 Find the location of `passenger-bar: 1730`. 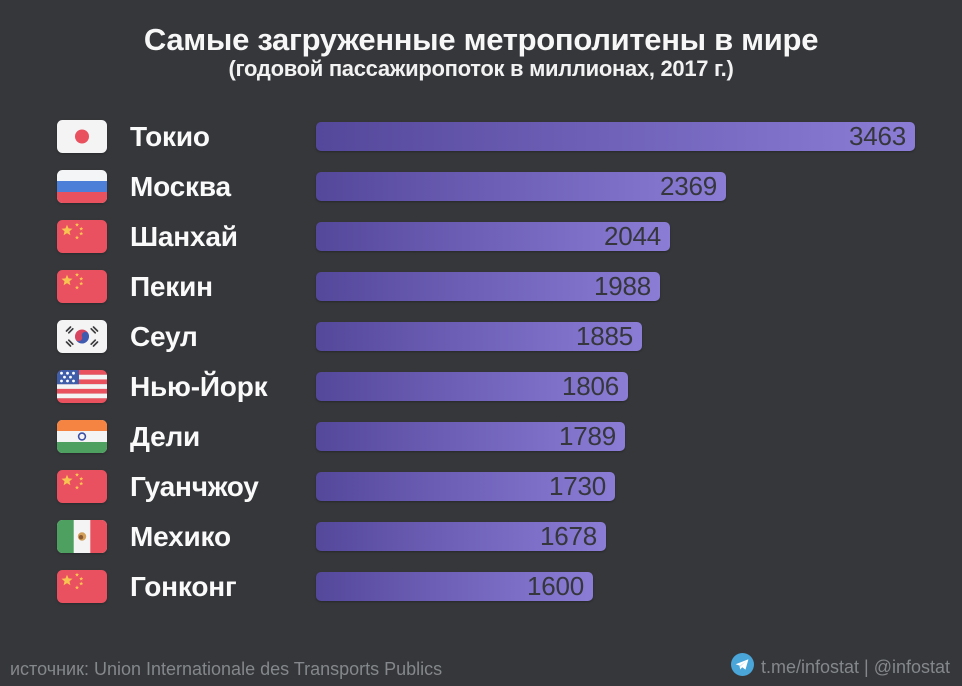

passenger-bar: 1730 is located at coordinates (465, 486).